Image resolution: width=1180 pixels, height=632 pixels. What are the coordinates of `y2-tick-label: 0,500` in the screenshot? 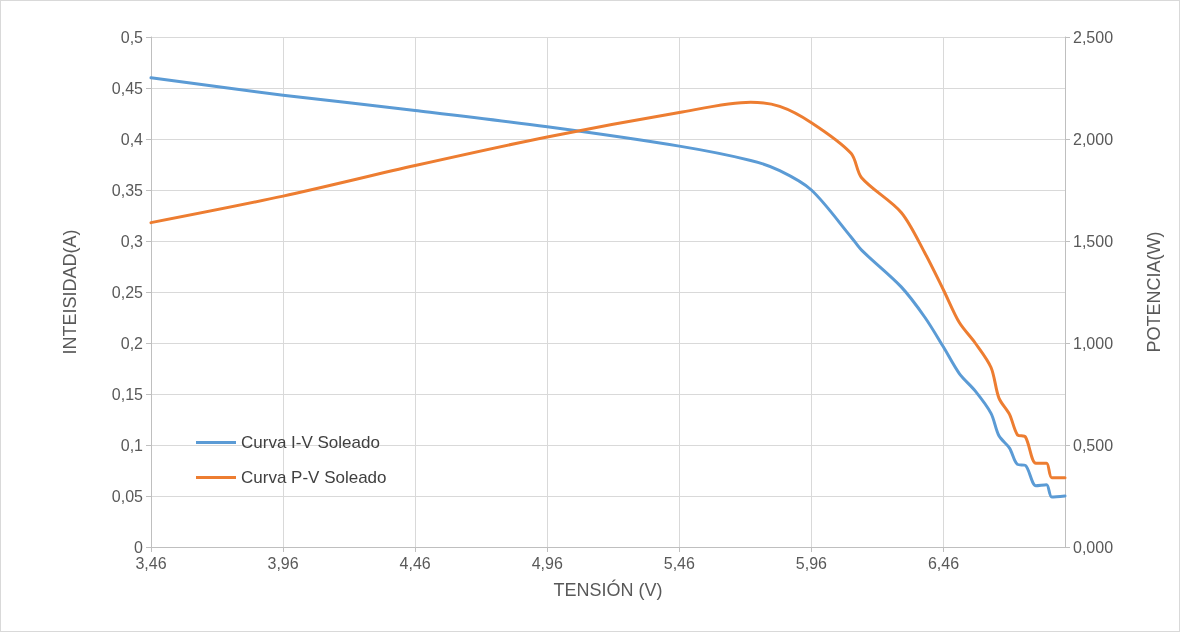 It's located at (1093, 445).